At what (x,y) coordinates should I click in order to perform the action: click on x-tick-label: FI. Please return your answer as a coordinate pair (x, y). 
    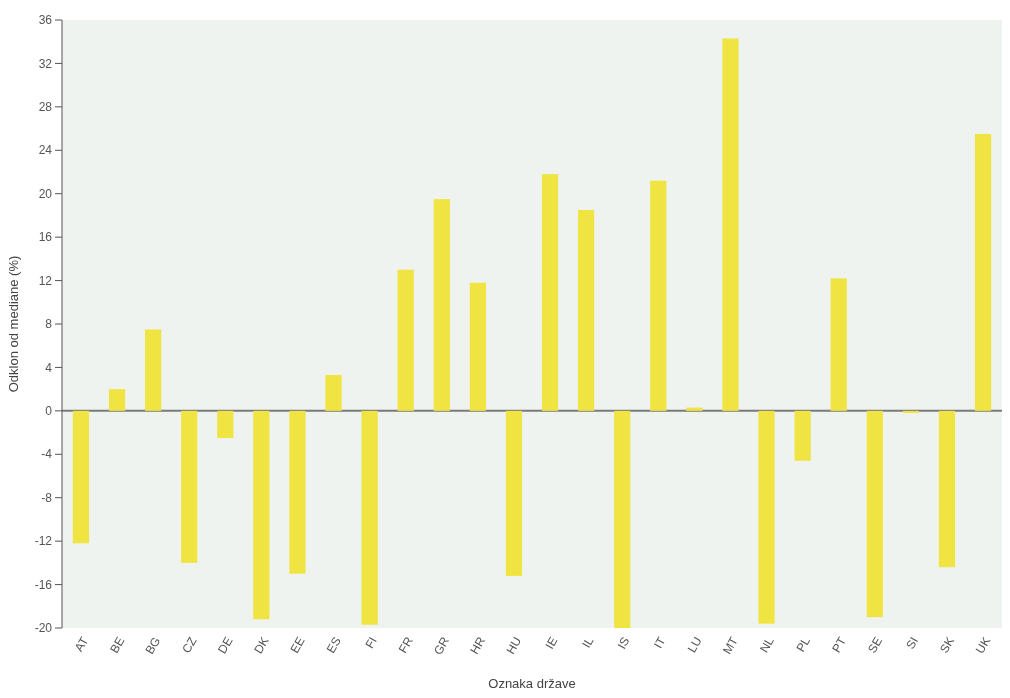
    Looking at the image, I should click on (371, 642).